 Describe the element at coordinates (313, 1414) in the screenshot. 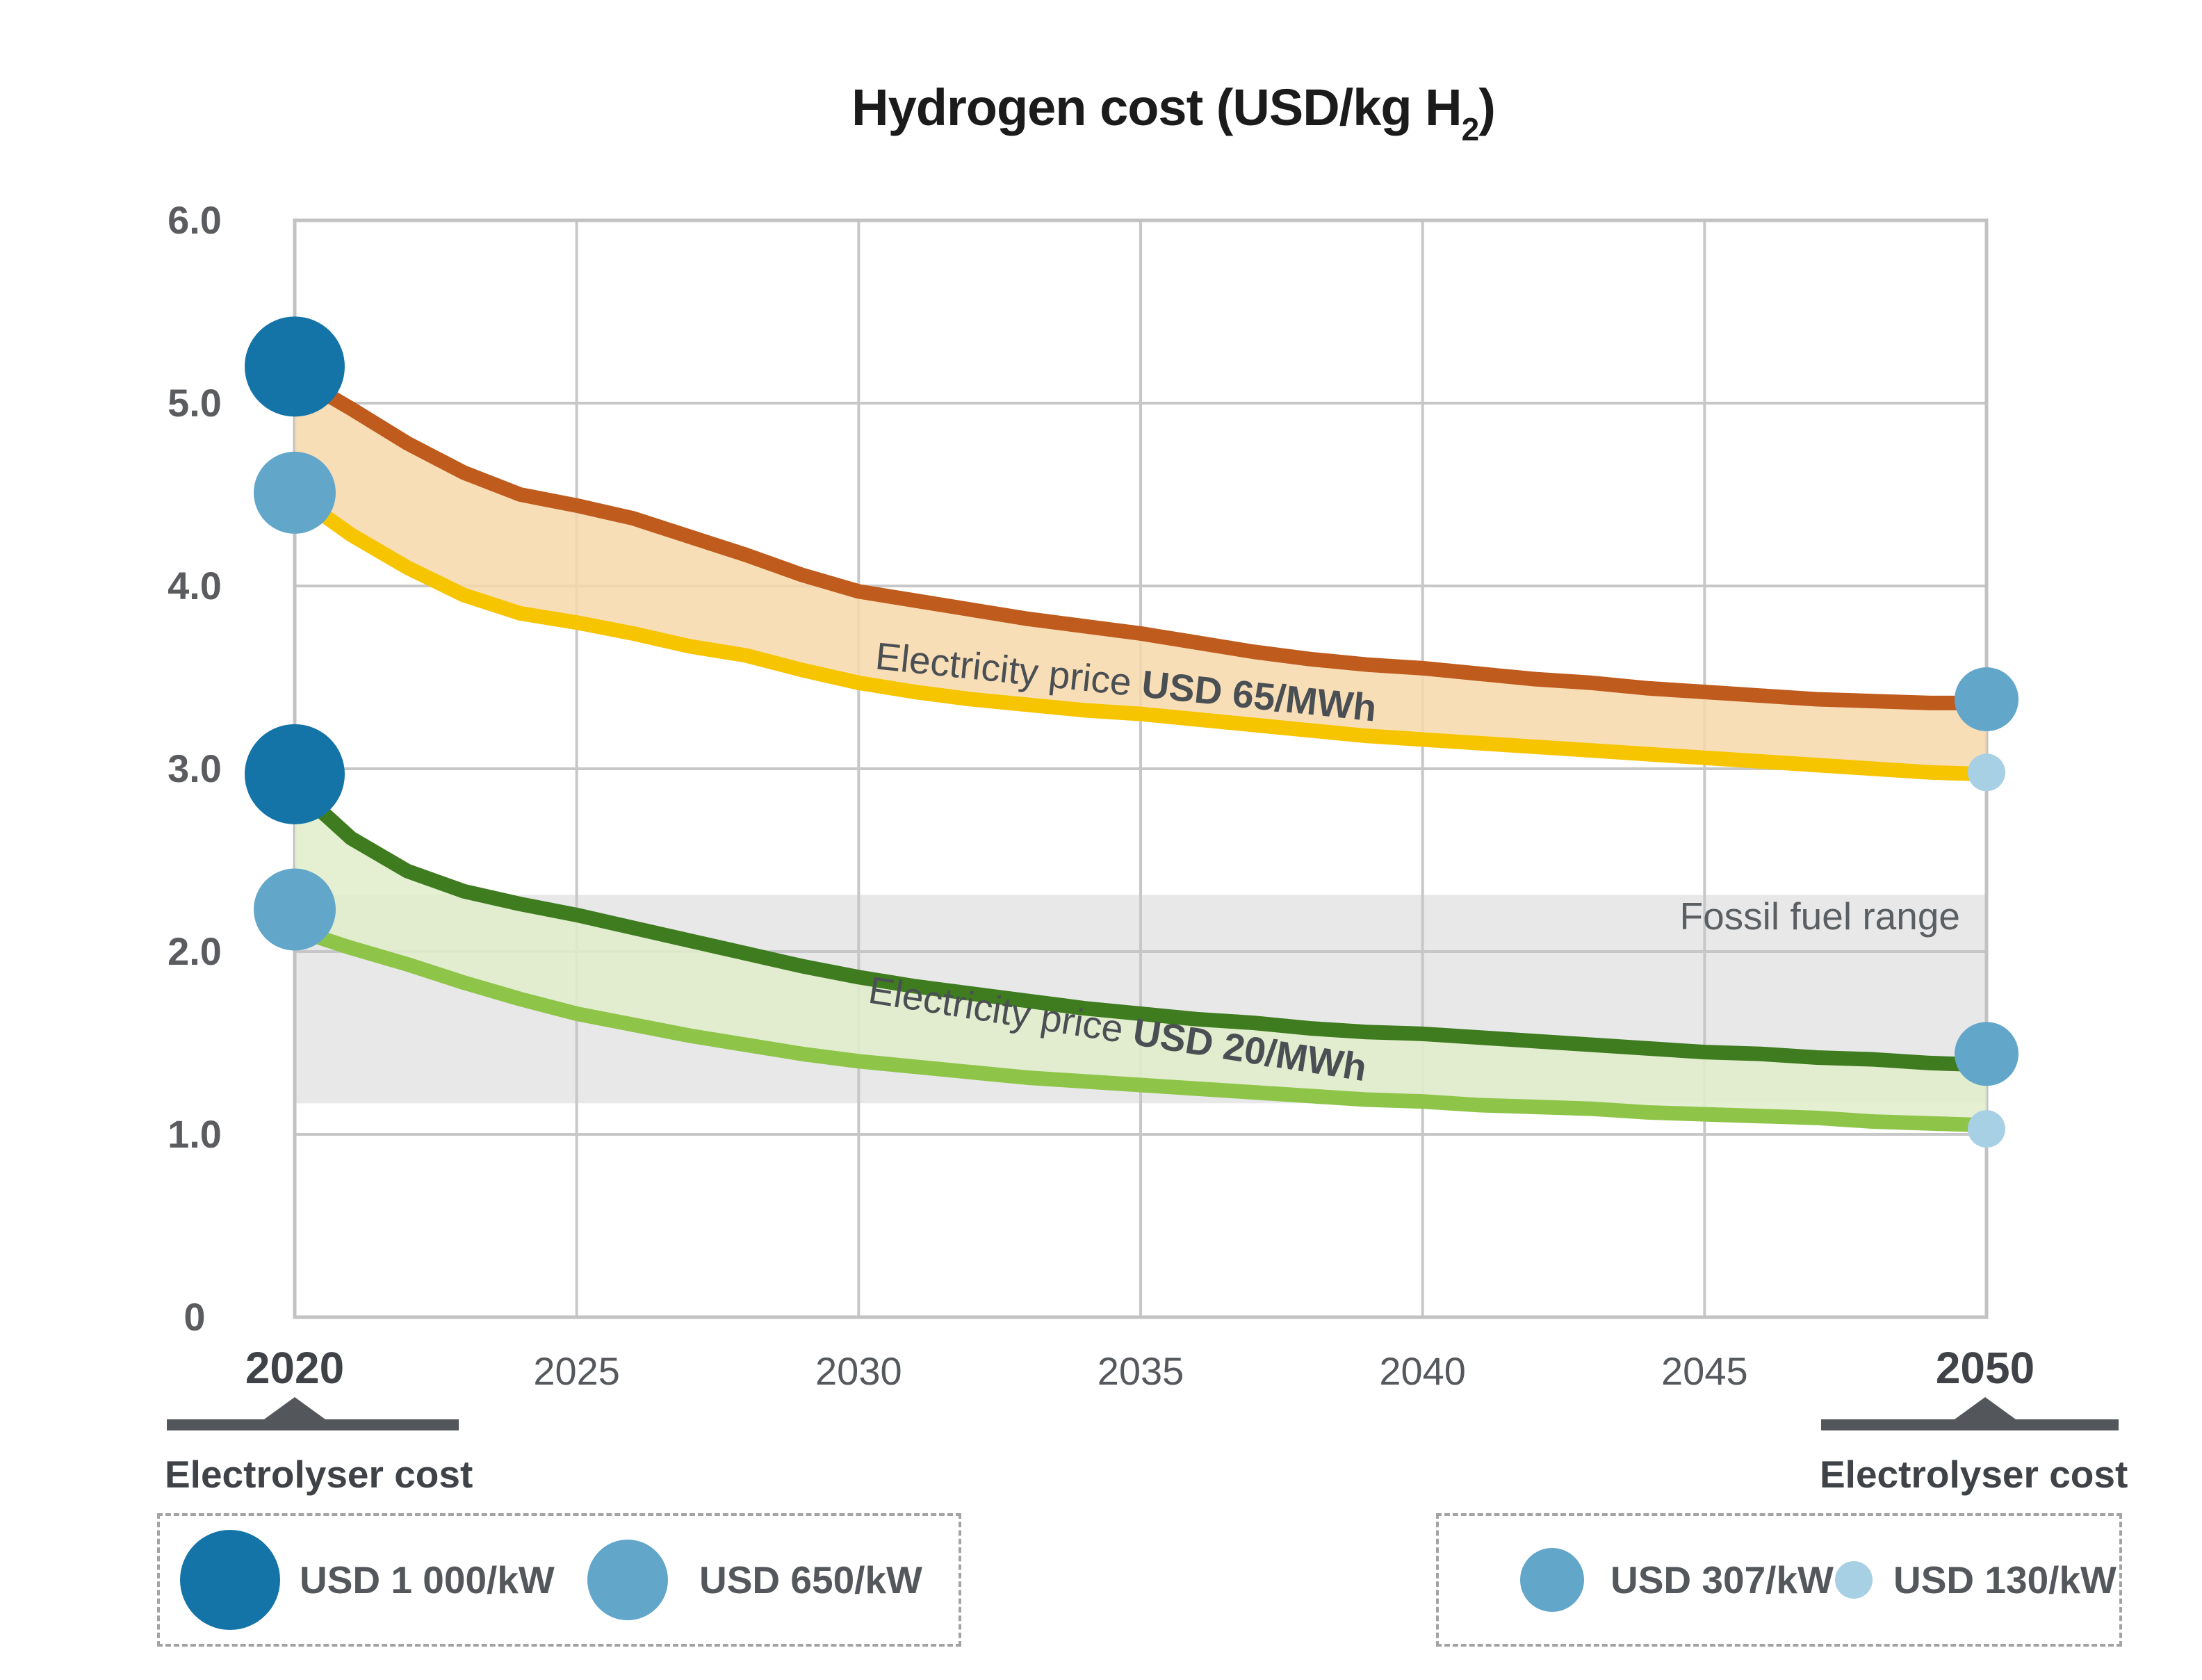

I see `axis-pointer-2020` at that location.